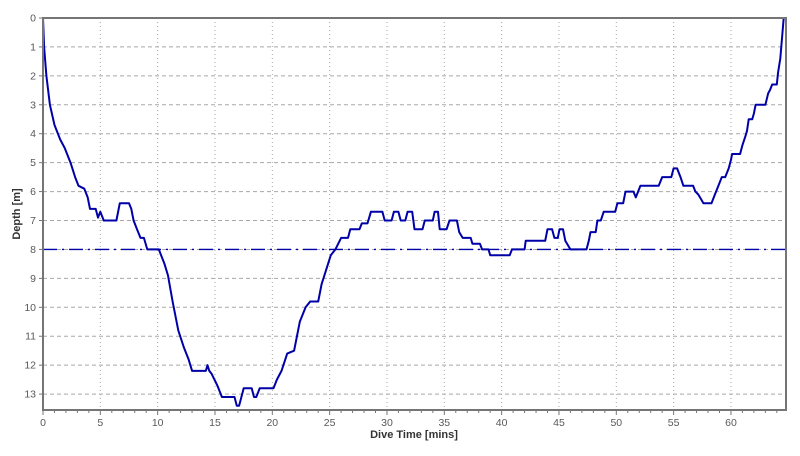 Image resolution: width=800 pixels, height=456 pixels. I want to click on y-tick-label: 6, so click(33, 192).